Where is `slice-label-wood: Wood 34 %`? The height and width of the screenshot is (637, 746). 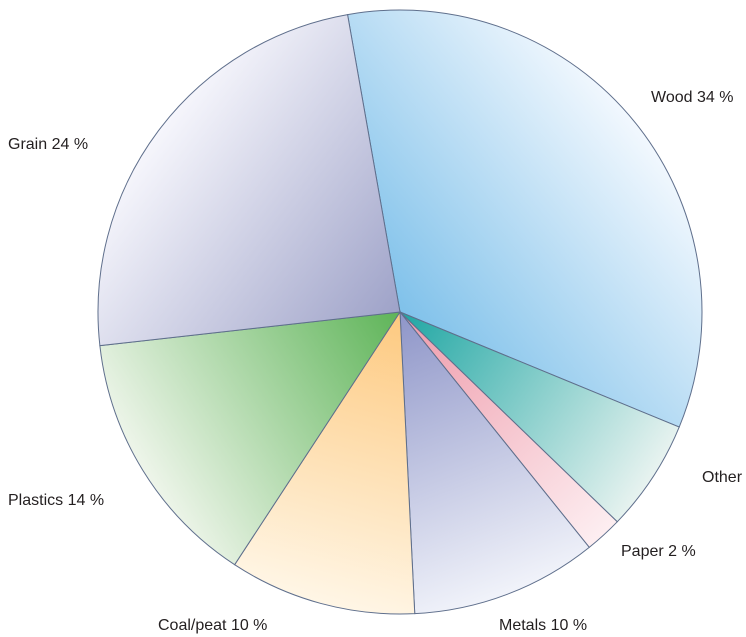 slice-label-wood: Wood 34 % is located at coordinates (692, 97).